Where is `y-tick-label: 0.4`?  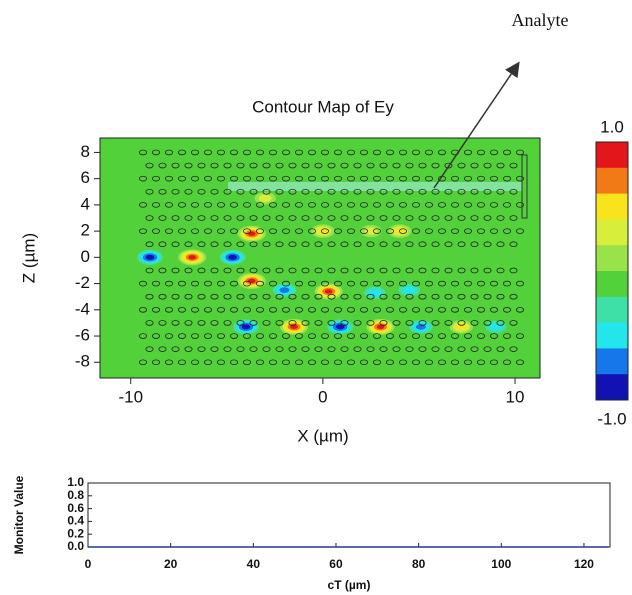 y-tick-label: 0.4 is located at coordinates (75, 521).